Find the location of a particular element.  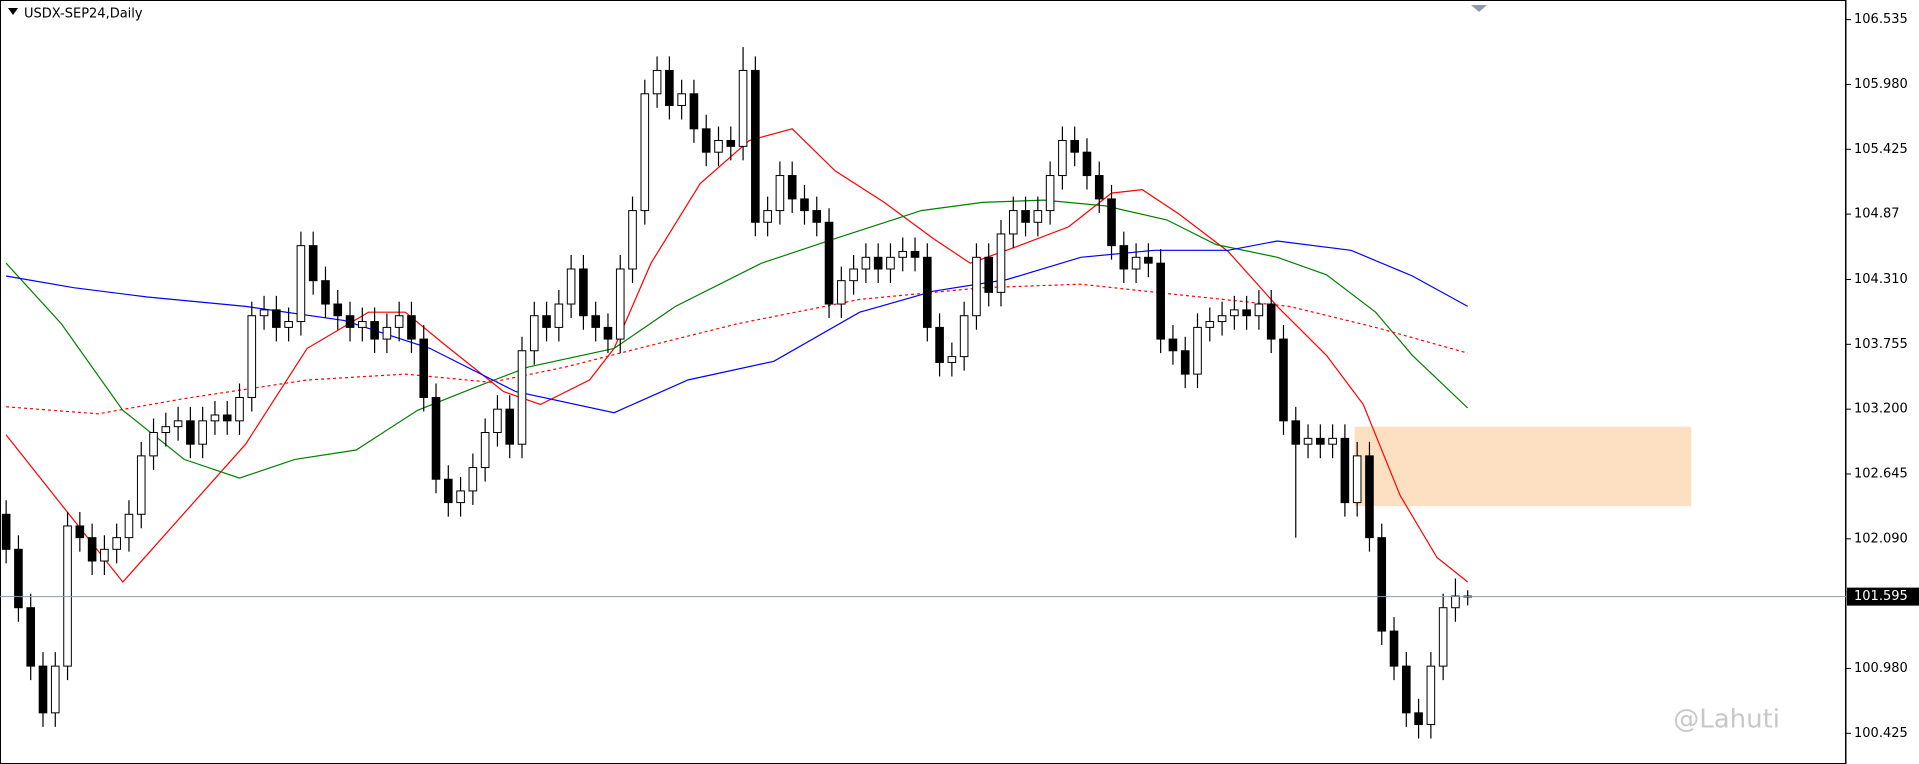

y-tick-label: 104.87 is located at coordinates (1877, 214).